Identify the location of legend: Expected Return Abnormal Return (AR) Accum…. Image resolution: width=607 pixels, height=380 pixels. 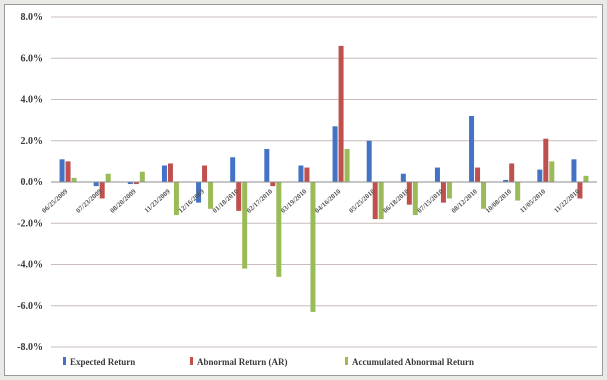
(268, 362).